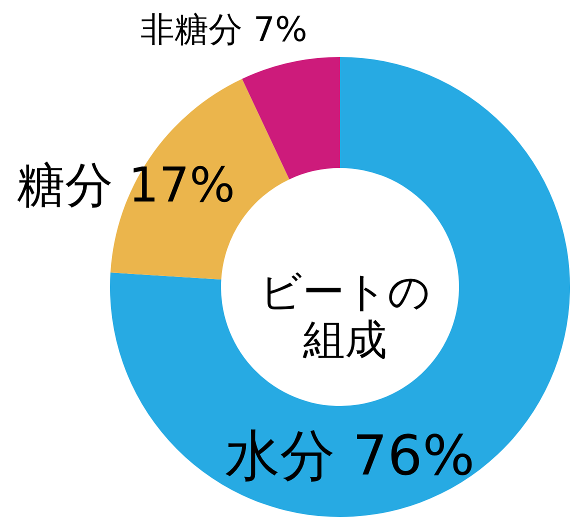 The height and width of the screenshot is (530, 584). What do you see at coordinates (291, 118) in the screenshot?
I see `donut-slice` at bounding box center [291, 118].